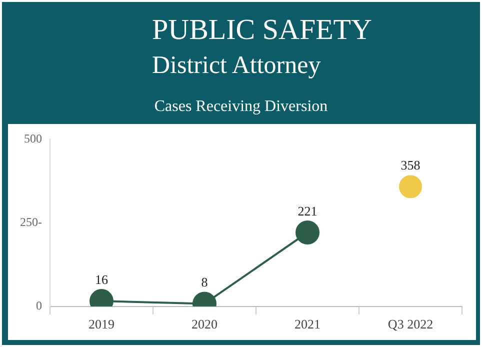  What do you see at coordinates (31, 221) in the screenshot?
I see `y-tick-label: 250-` at bounding box center [31, 221].